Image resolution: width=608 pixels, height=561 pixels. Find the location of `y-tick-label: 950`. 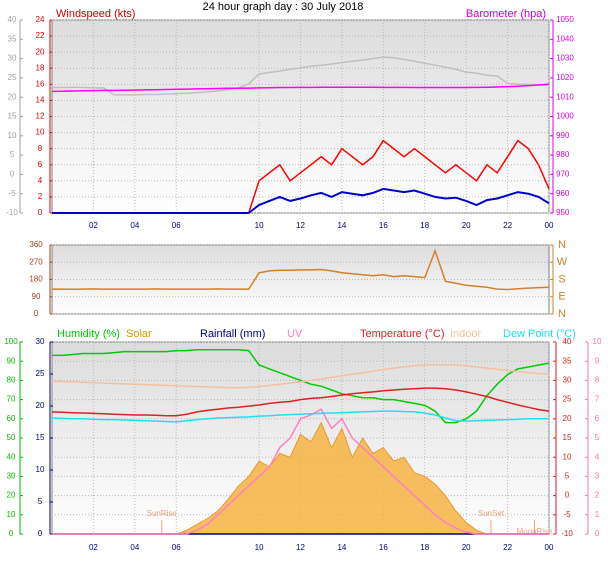

y-tick-label: 950 is located at coordinates (563, 212).